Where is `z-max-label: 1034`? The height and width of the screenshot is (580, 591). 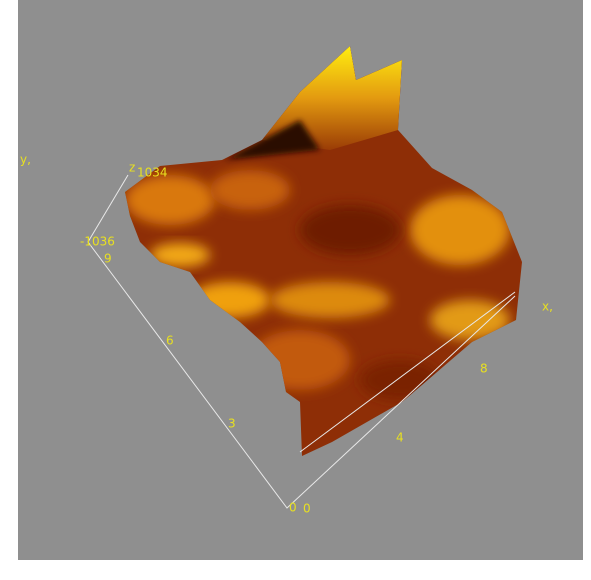
z-max-label: 1034 is located at coordinates (152, 173).